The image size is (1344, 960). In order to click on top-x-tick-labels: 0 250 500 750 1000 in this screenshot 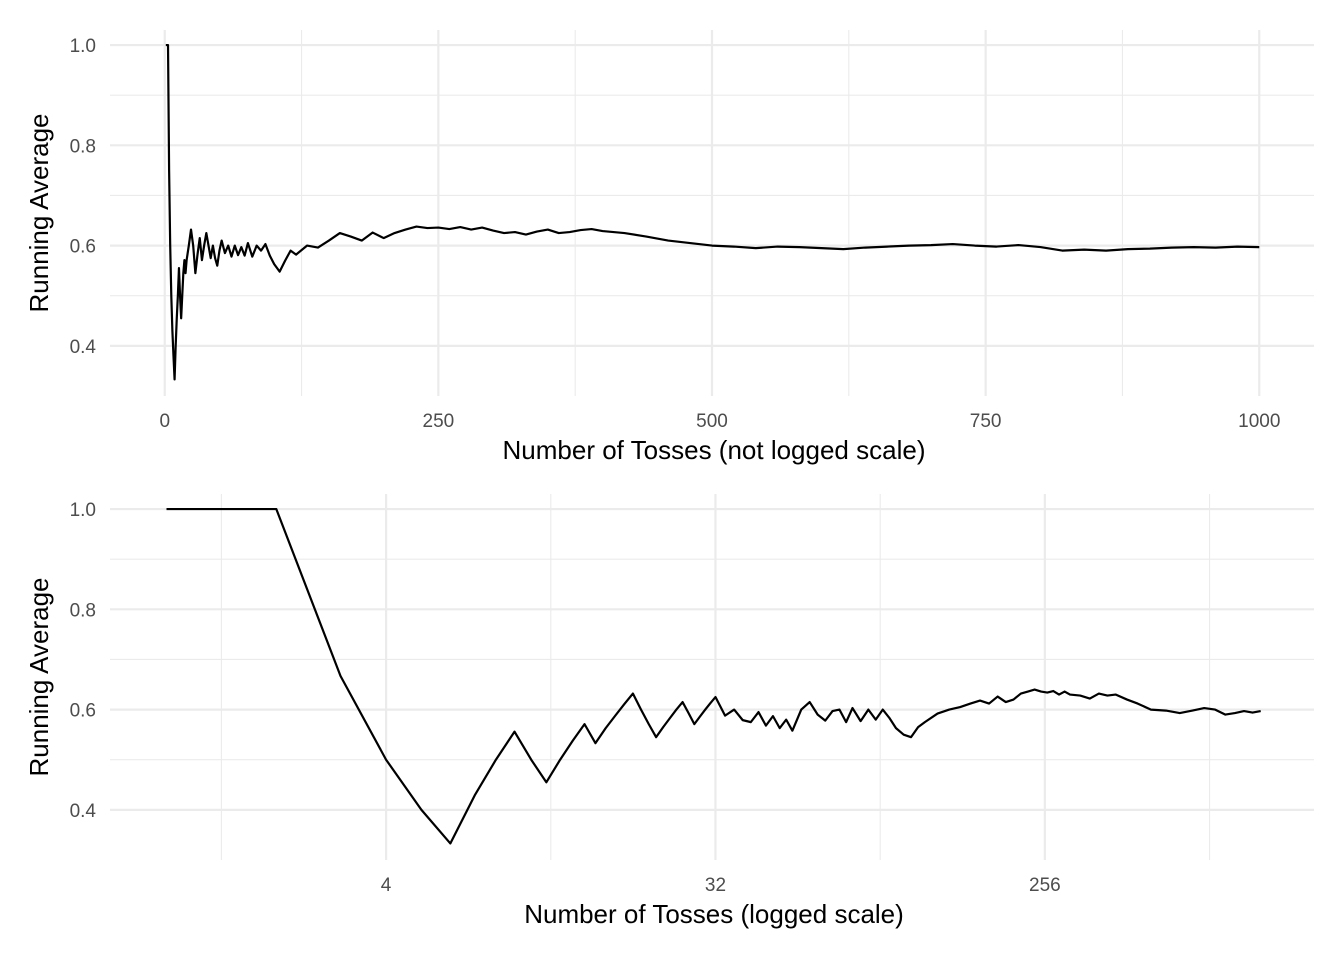, I will do `click(719, 421)`.